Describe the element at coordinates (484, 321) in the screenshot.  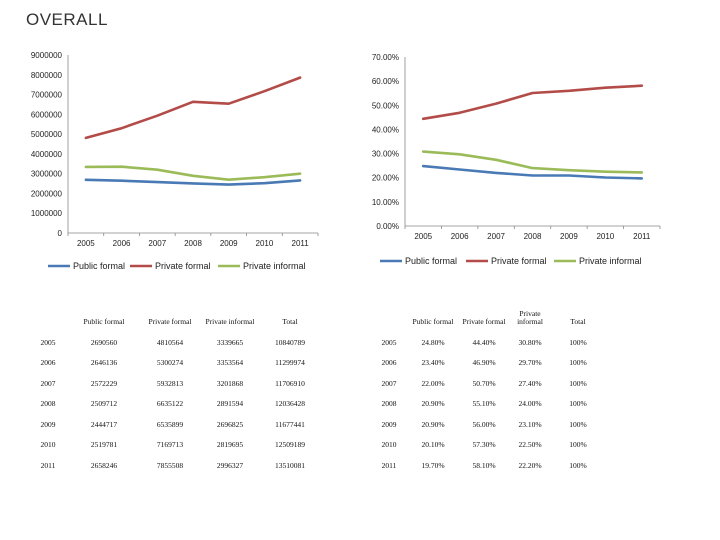
I see `column-header: Private formal` at that location.